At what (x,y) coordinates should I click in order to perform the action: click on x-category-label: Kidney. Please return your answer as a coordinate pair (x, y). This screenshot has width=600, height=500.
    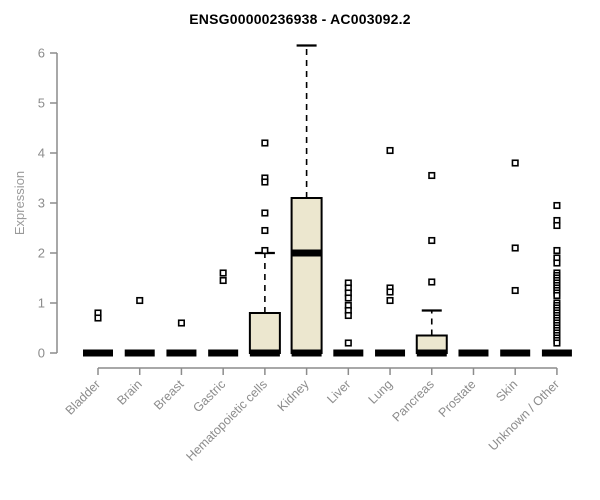
    Looking at the image, I should click on (293, 395).